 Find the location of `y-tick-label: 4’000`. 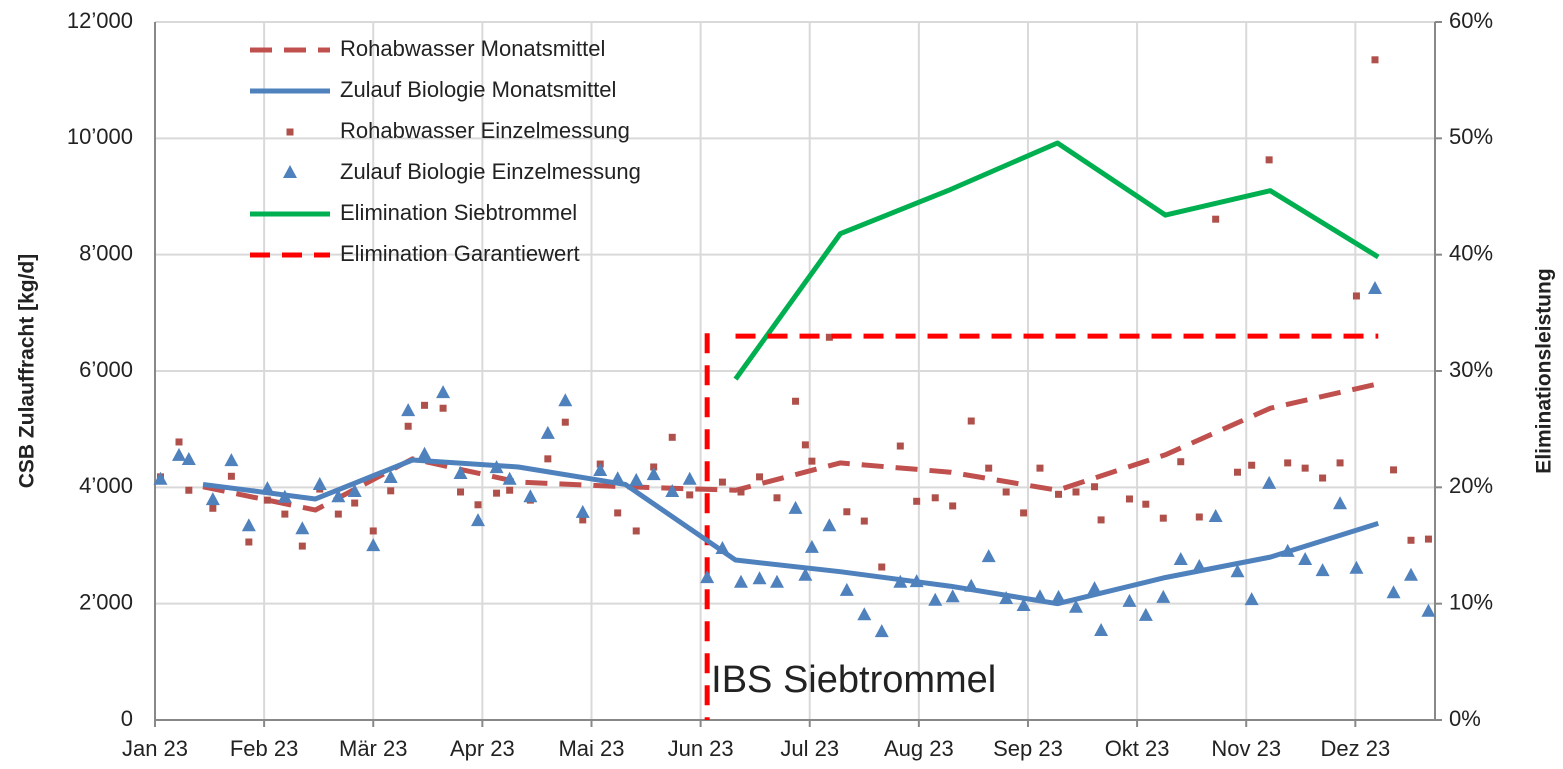

y-tick-label: 4’000 is located at coordinates (106, 485).